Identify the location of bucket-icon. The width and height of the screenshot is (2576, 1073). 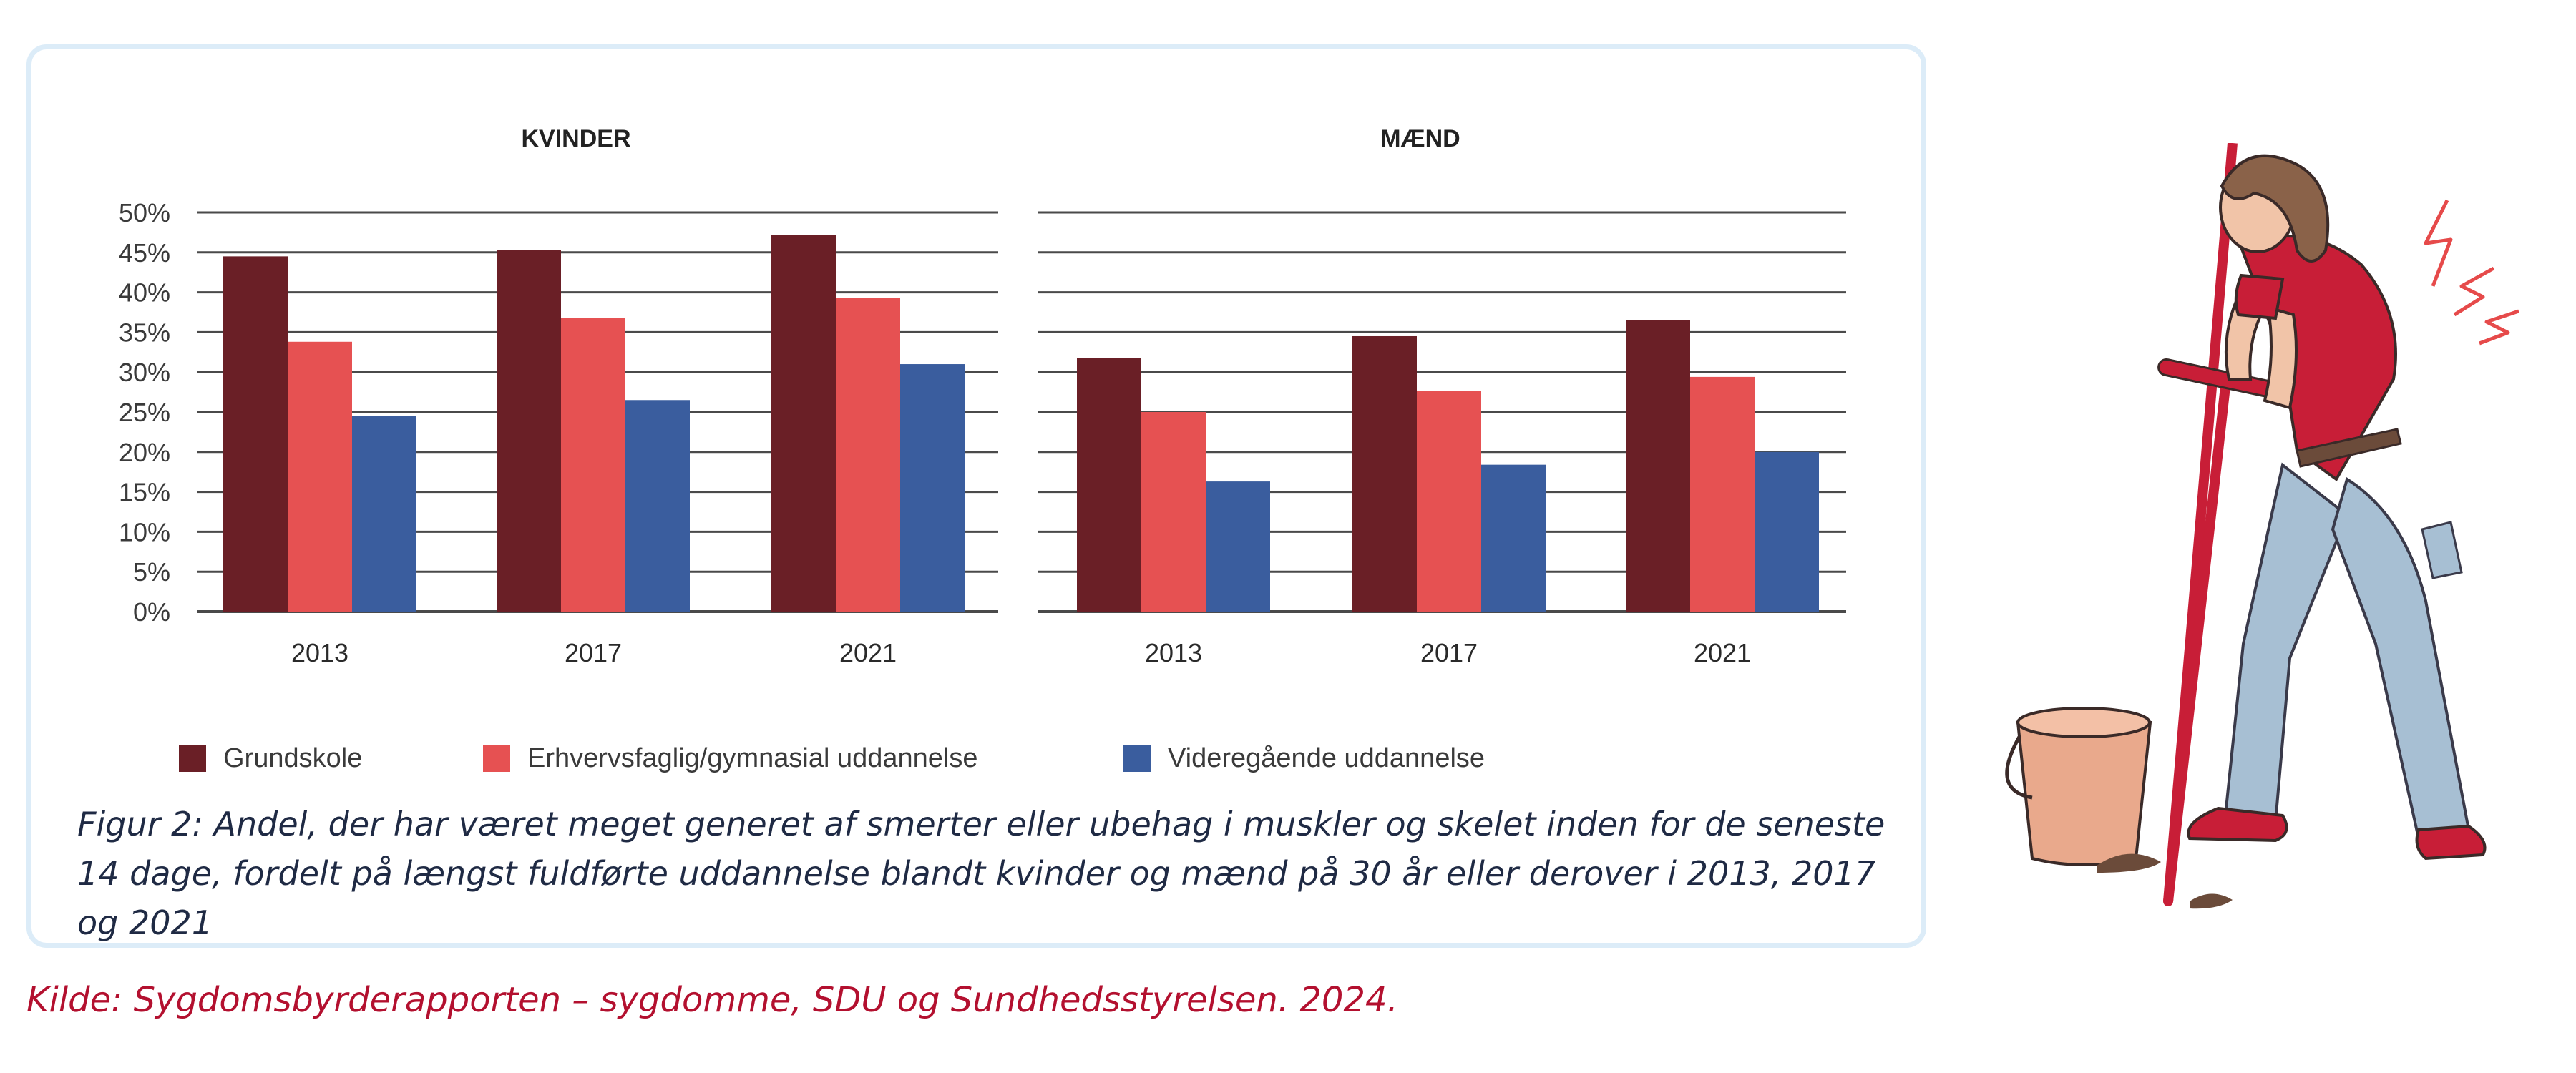
(2078, 786).